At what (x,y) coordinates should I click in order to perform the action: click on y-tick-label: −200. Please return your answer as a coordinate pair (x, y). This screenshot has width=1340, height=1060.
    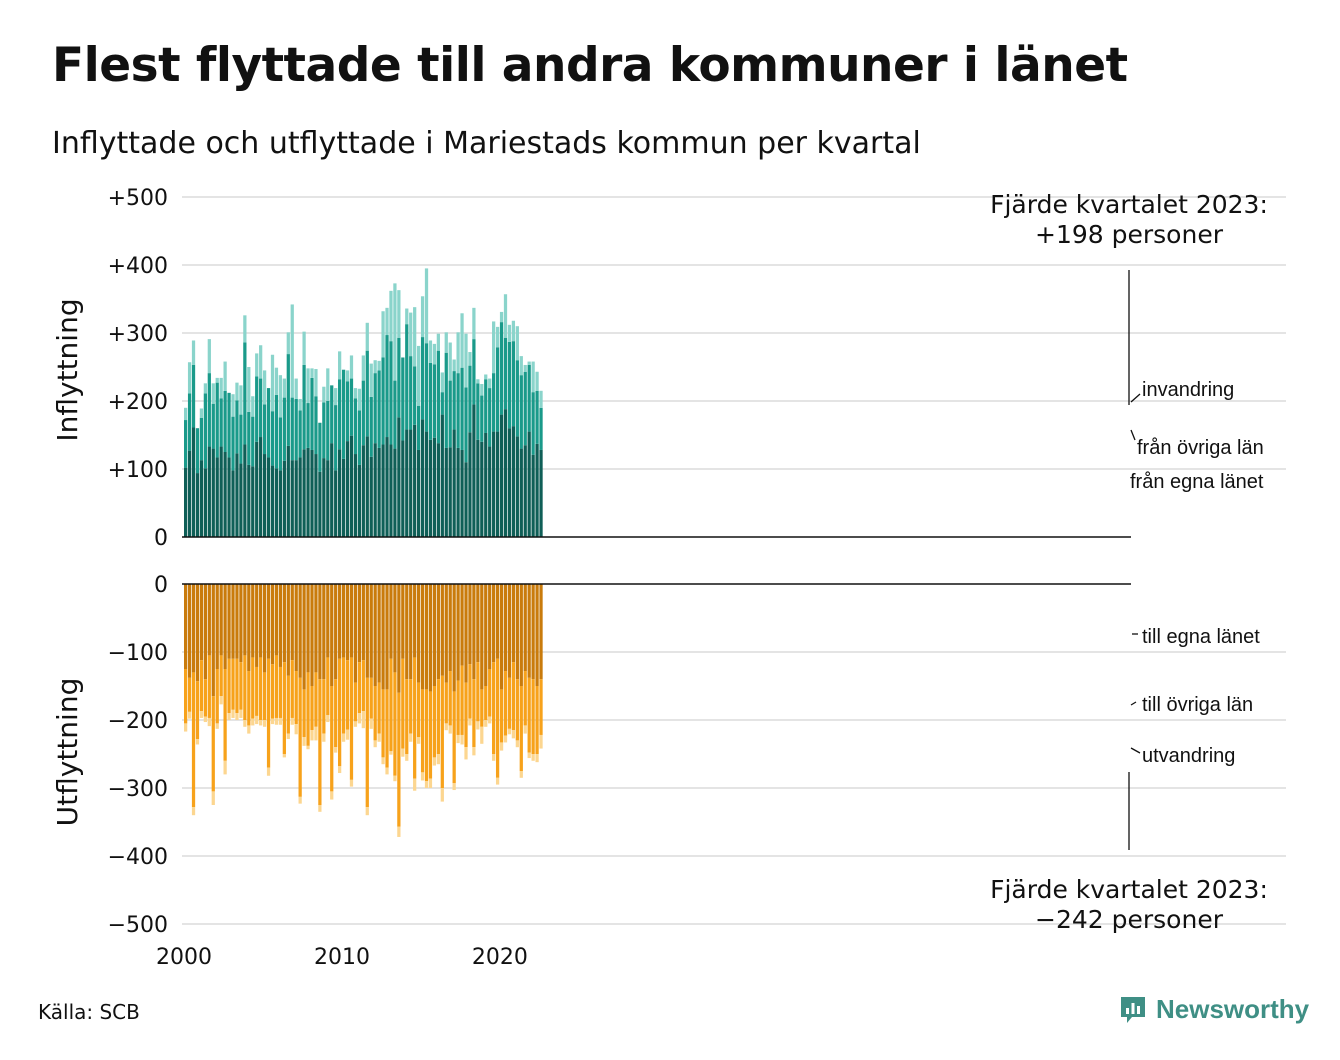
    Looking at the image, I should click on (138, 721).